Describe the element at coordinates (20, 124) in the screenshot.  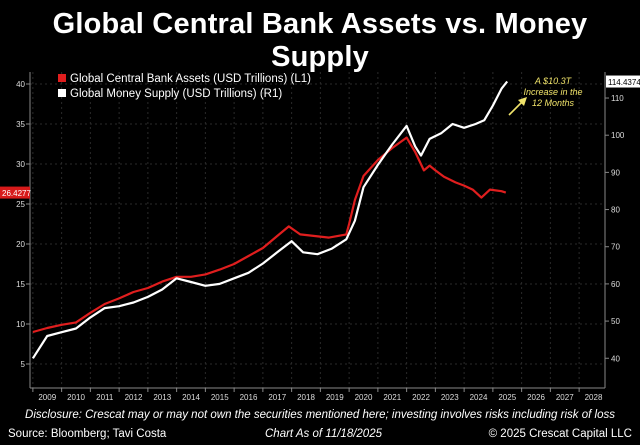
I see `left-tick-label: 35` at that location.